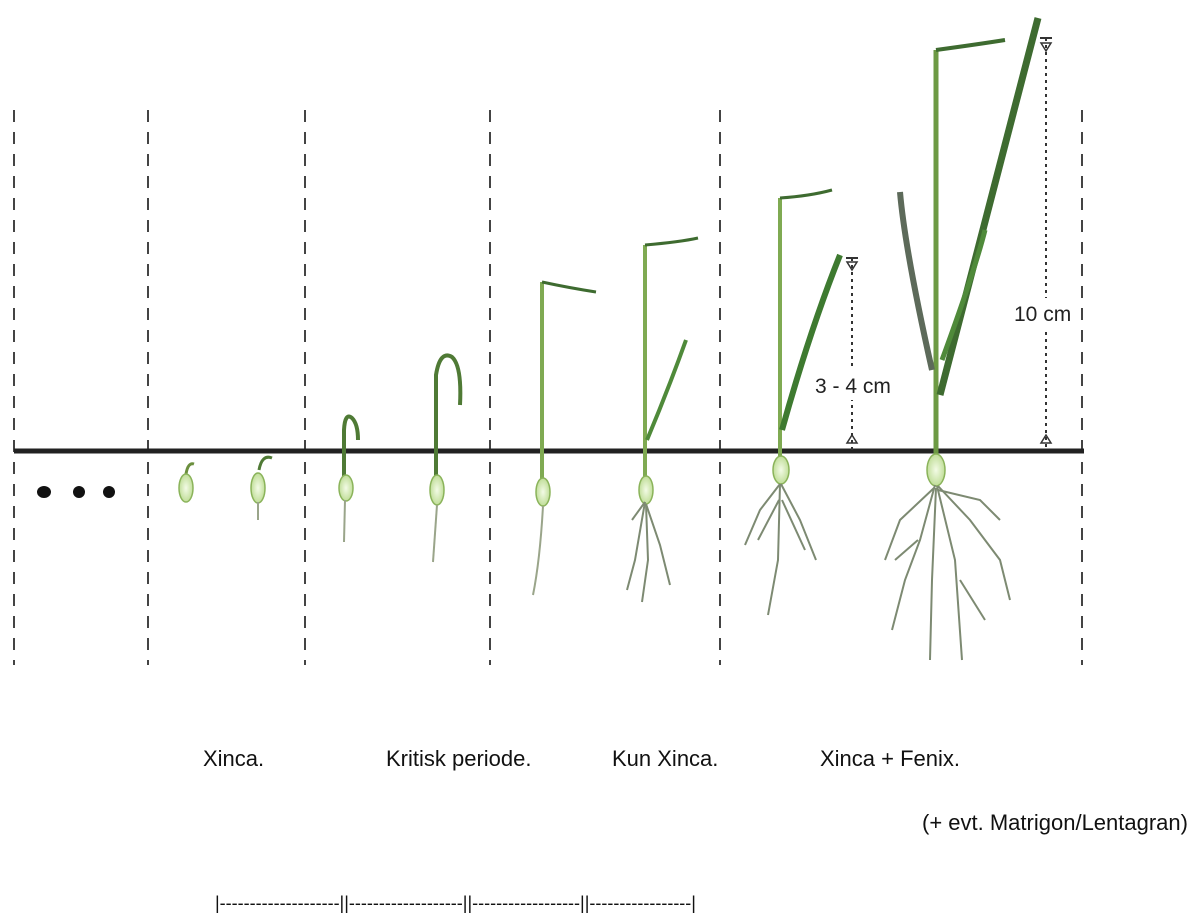 This screenshot has height=923, width=1200. Describe the element at coordinates (1046, 243) in the screenshot. I see `measurement-10cm: 10 cm` at that location.